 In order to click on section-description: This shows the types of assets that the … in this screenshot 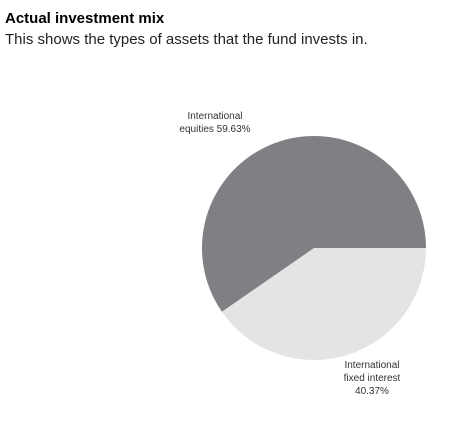, I will do `click(186, 39)`.